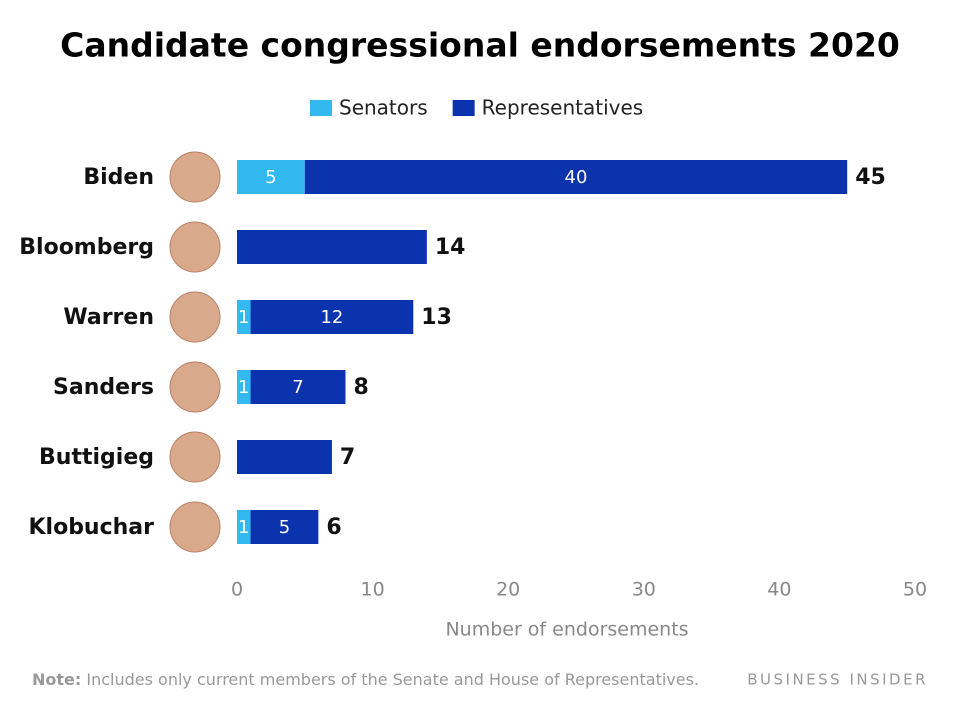  What do you see at coordinates (644, 590) in the screenshot?
I see `x-tick-label: 30` at bounding box center [644, 590].